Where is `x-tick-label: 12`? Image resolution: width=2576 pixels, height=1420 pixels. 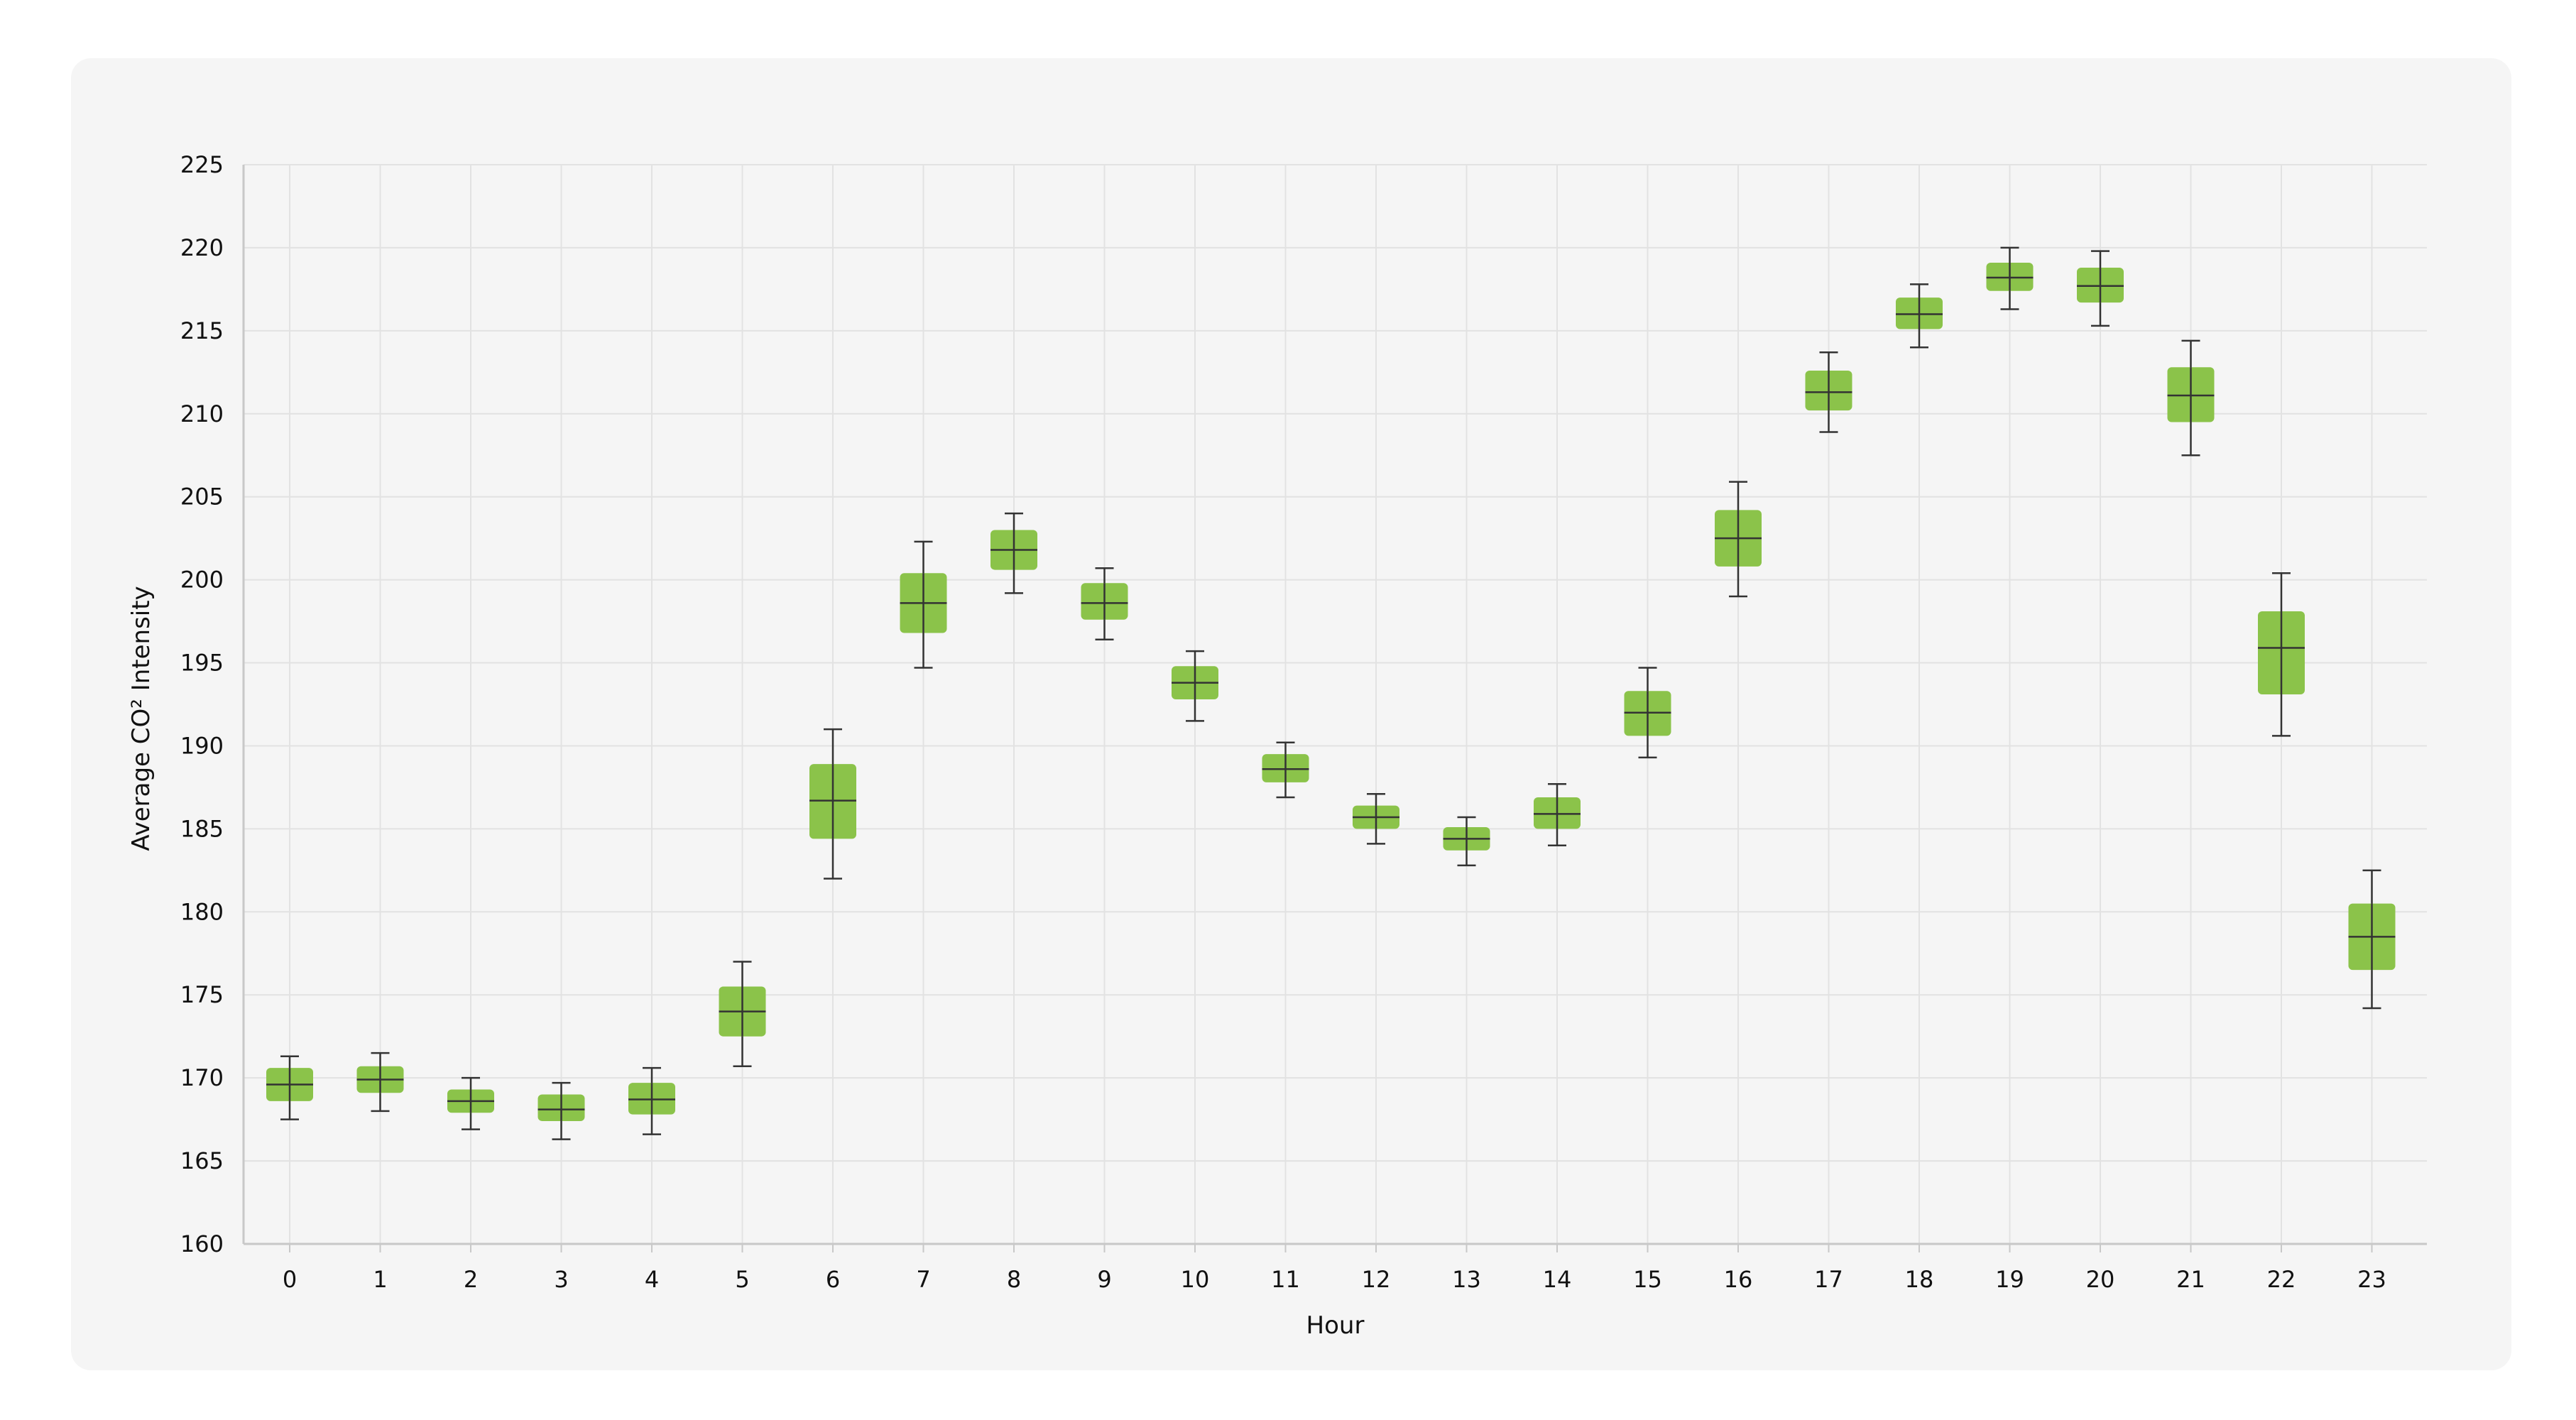
x-tick-label: 12 is located at coordinates (1376, 1279).